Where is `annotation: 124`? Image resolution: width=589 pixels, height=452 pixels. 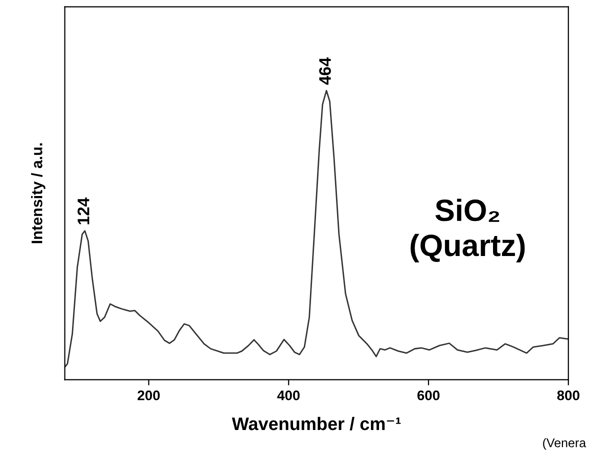
annotation: 124 is located at coordinates (84, 211).